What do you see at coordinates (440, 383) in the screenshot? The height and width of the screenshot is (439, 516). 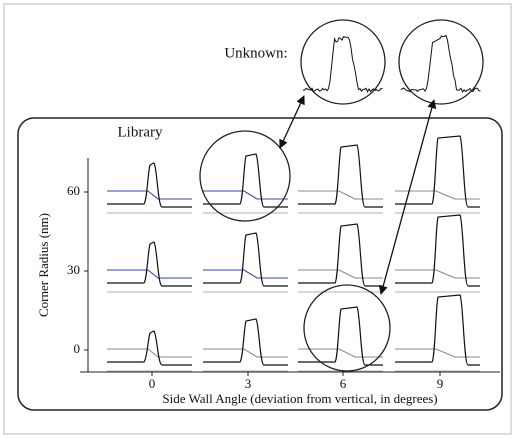 I see `x-tick-label: 9` at bounding box center [440, 383].